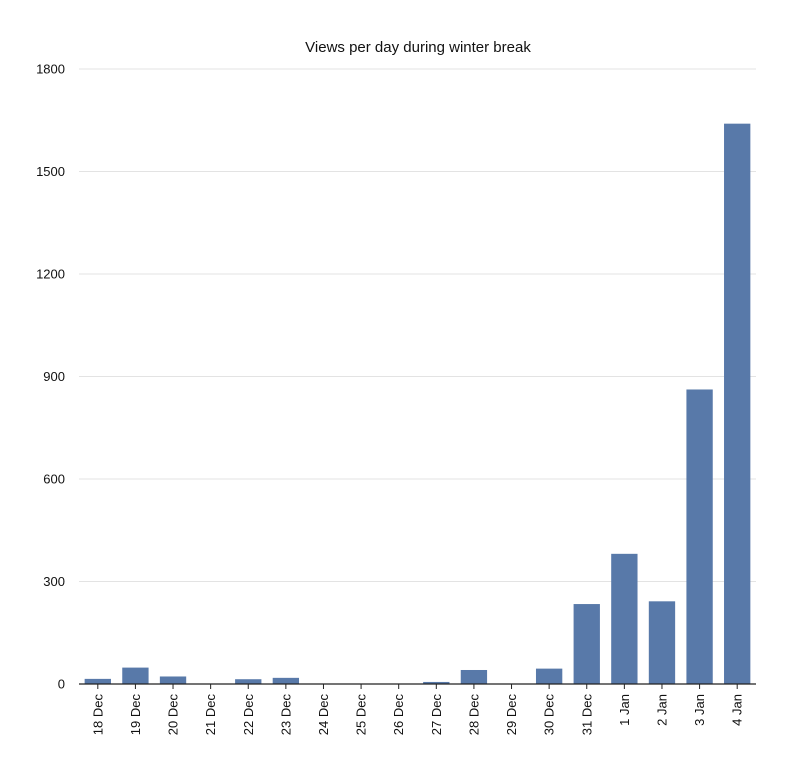 This screenshot has width=806, height=768. I want to click on x-tick-label: 18 Dec, so click(97, 715).